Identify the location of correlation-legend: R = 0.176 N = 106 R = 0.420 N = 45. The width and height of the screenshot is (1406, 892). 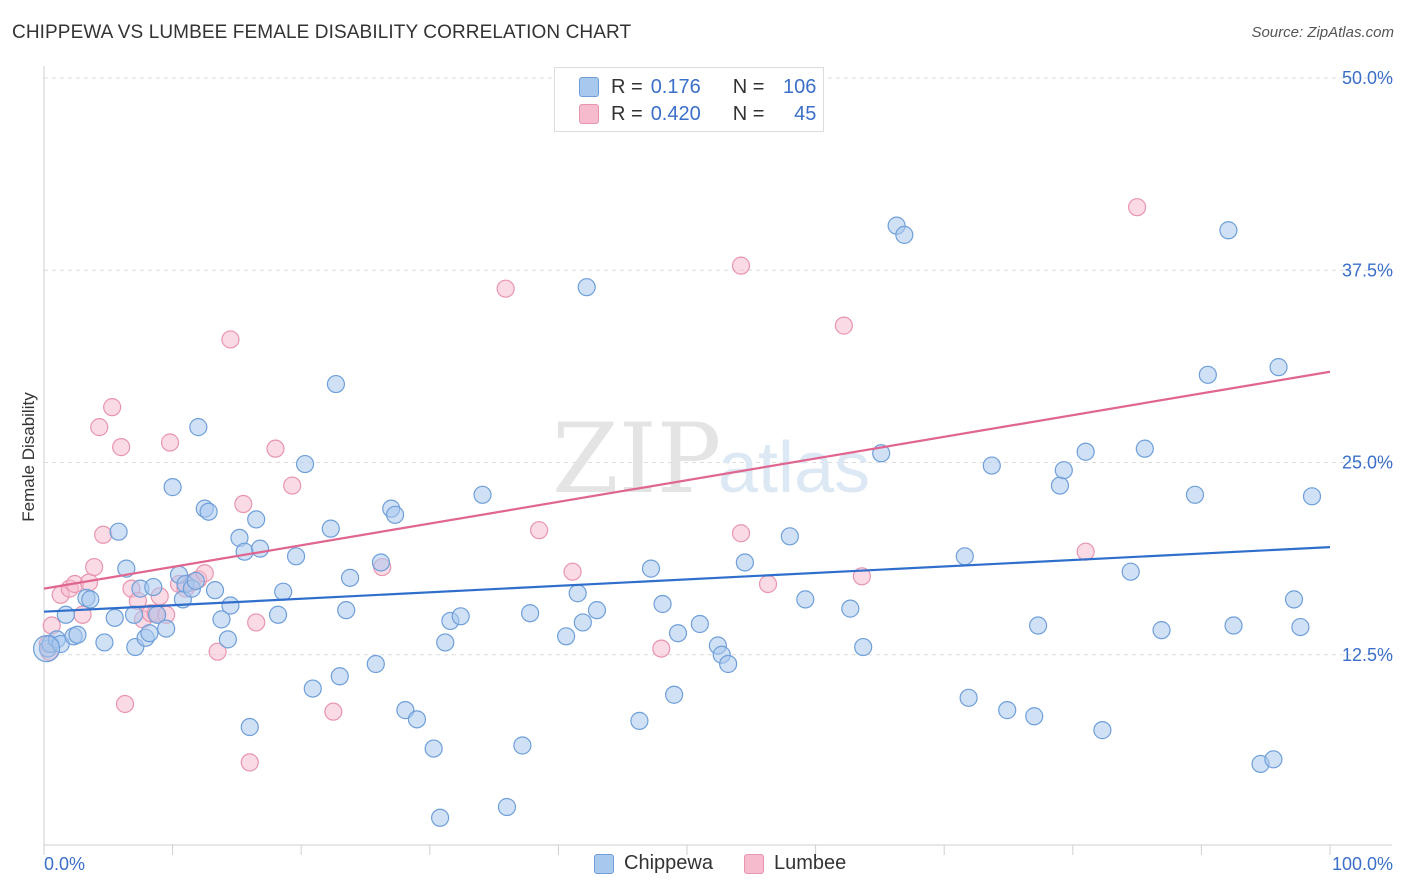
(689, 99).